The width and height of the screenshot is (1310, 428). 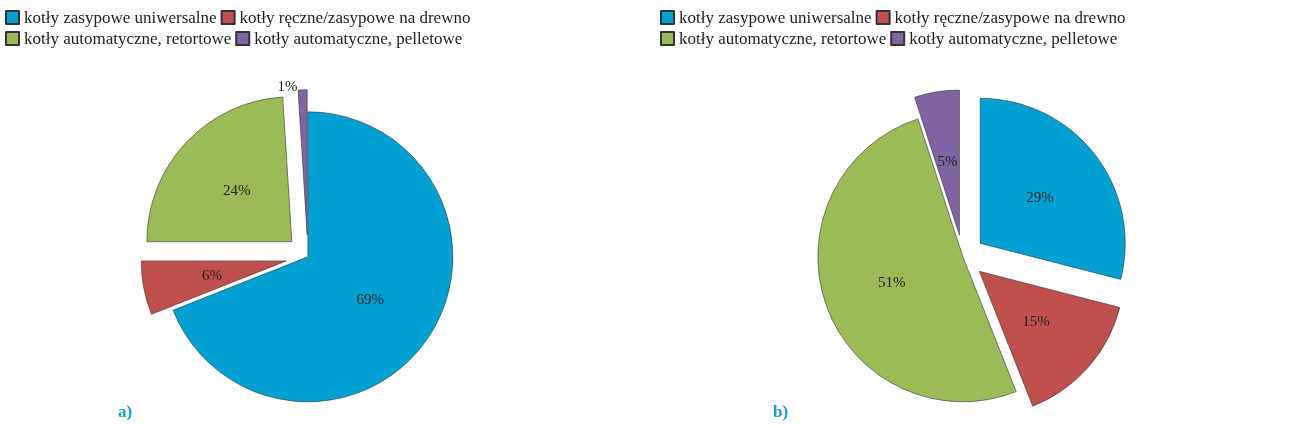 What do you see at coordinates (370, 299) in the screenshot?
I see `data-label: 69%` at bounding box center [370, 299].